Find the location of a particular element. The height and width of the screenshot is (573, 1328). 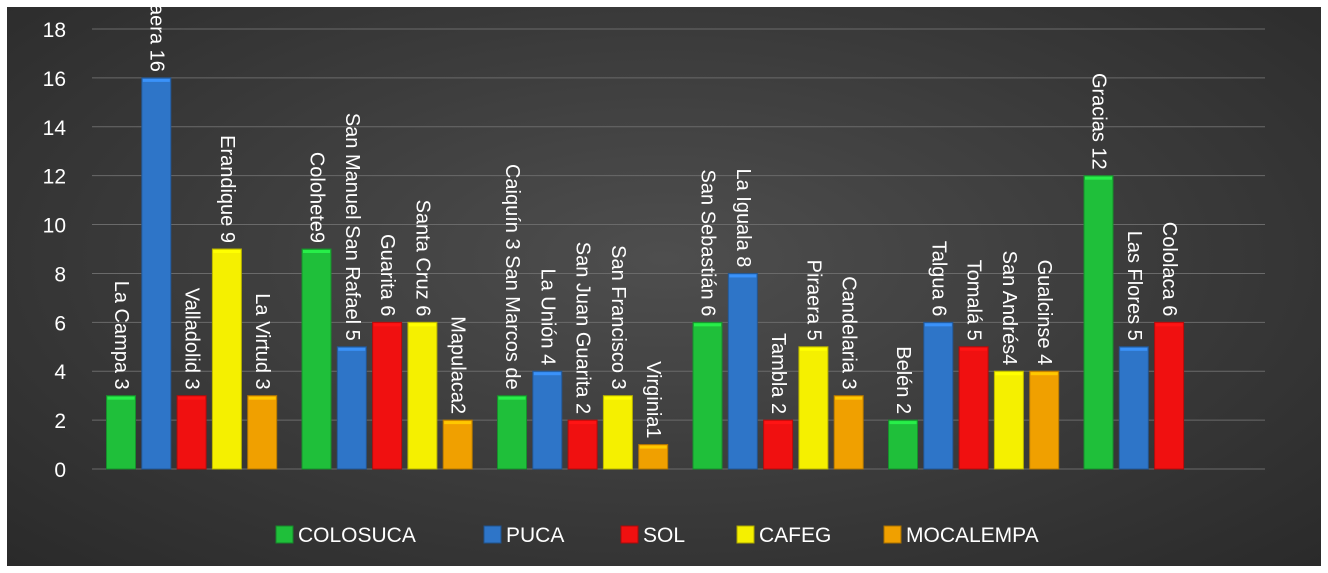

data-label: Erandique 9 is located at coordinates (227, 189).